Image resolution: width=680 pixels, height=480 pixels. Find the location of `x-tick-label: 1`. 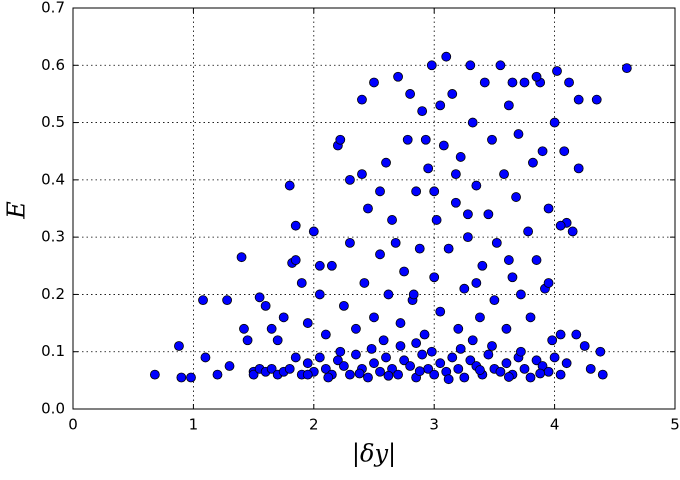

x-tick-label: 1 is located at coordinates (194, 425).